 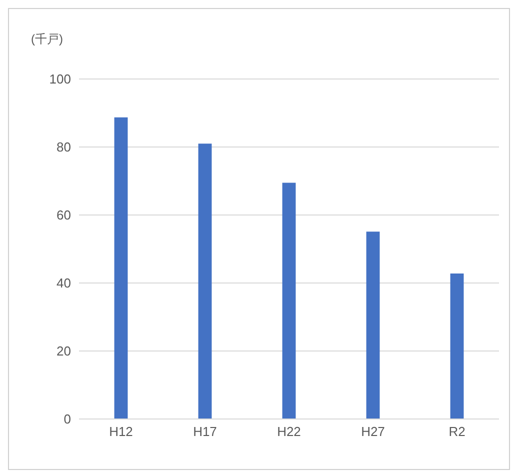 What do you see at coordinates (289, 432) in the screenshot?
I see `x-tick-label: H22` at bounding box center [289, 432].